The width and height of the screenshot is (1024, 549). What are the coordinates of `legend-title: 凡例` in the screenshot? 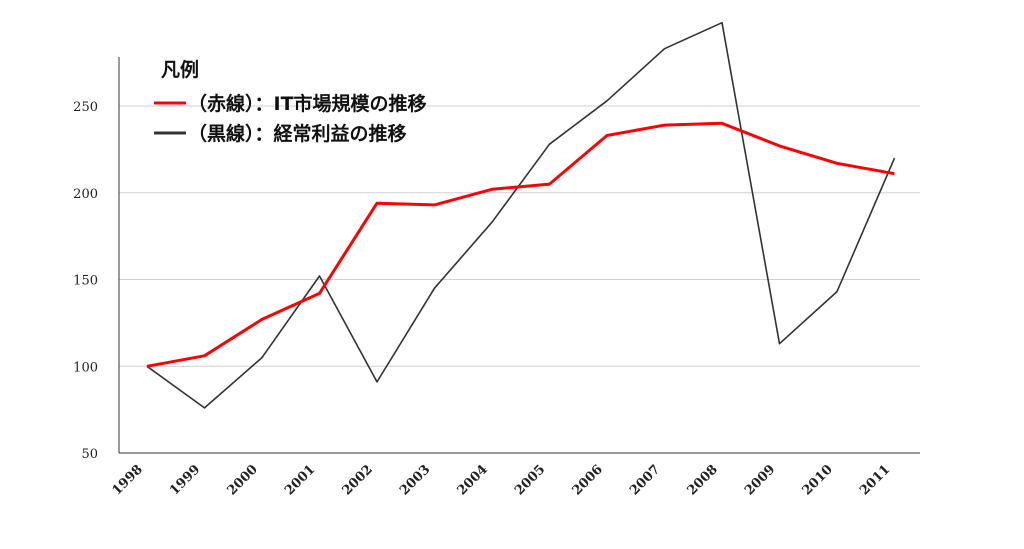 It's located at (180, 69).